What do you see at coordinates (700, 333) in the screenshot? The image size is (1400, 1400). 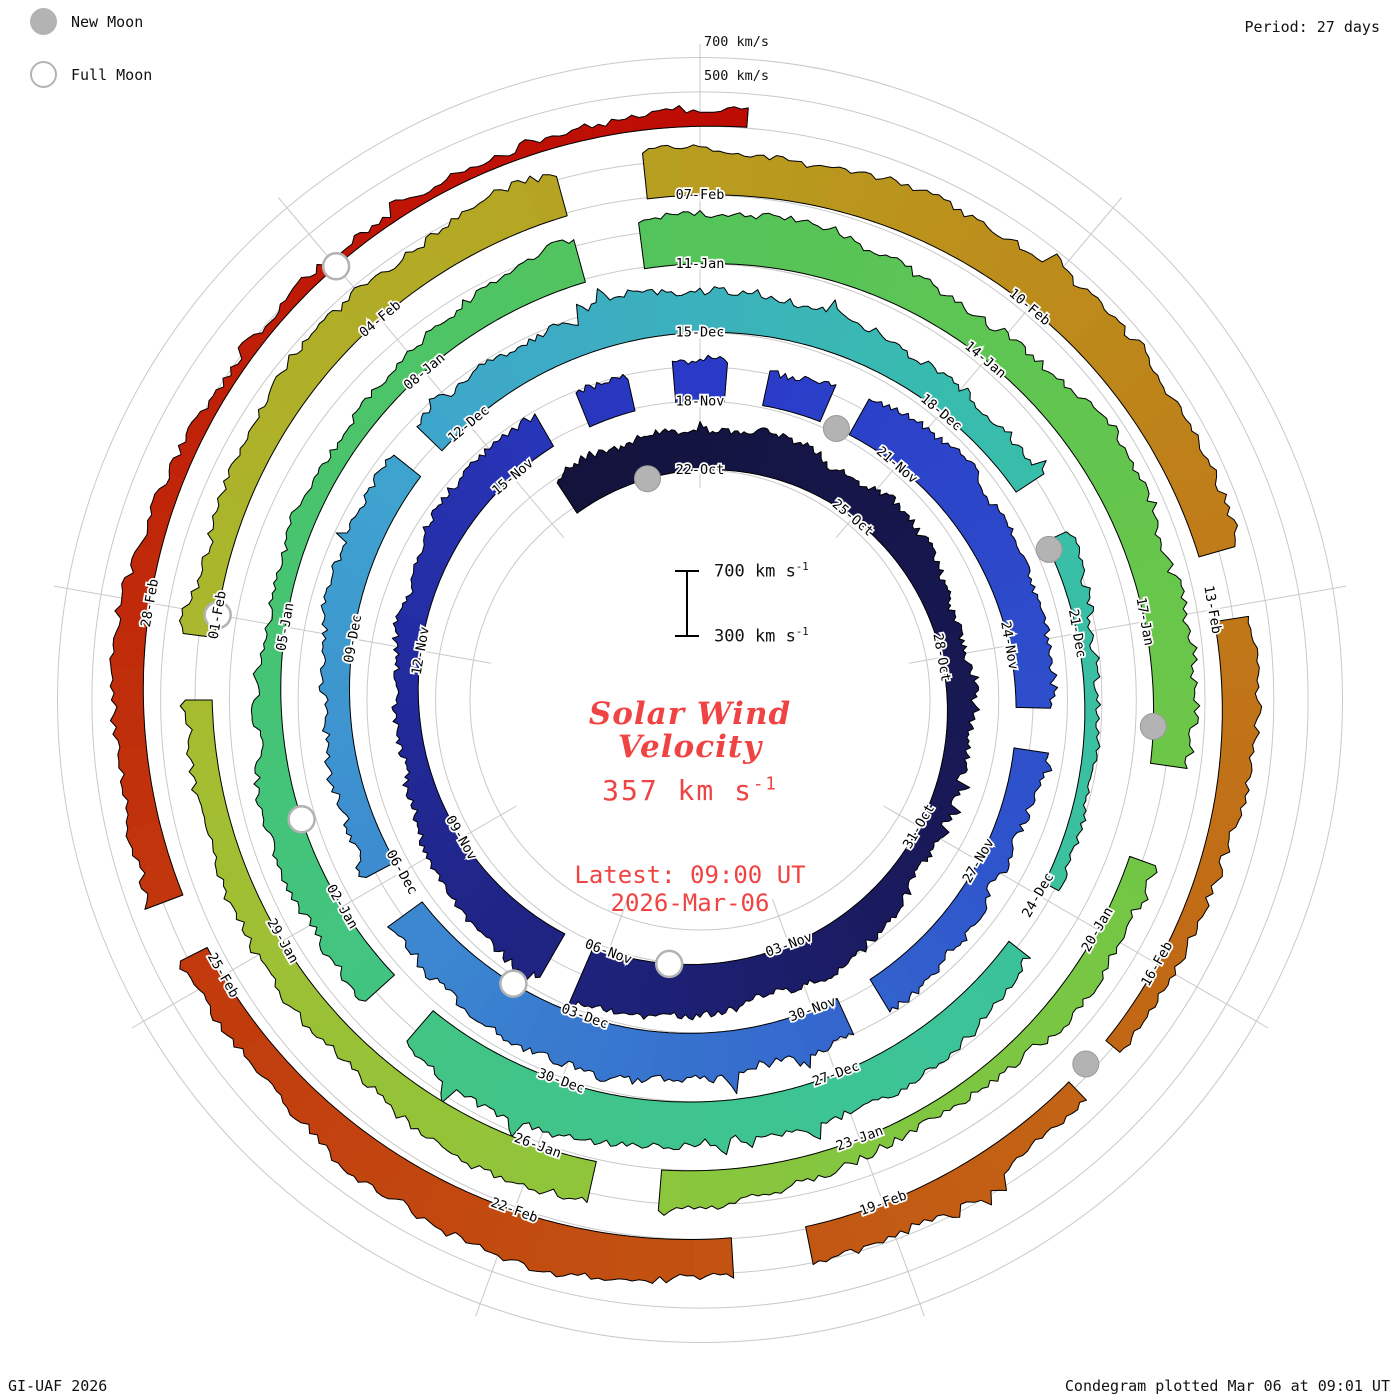 I see `date-label: 15-Dec` at bounding box center [700, 333].